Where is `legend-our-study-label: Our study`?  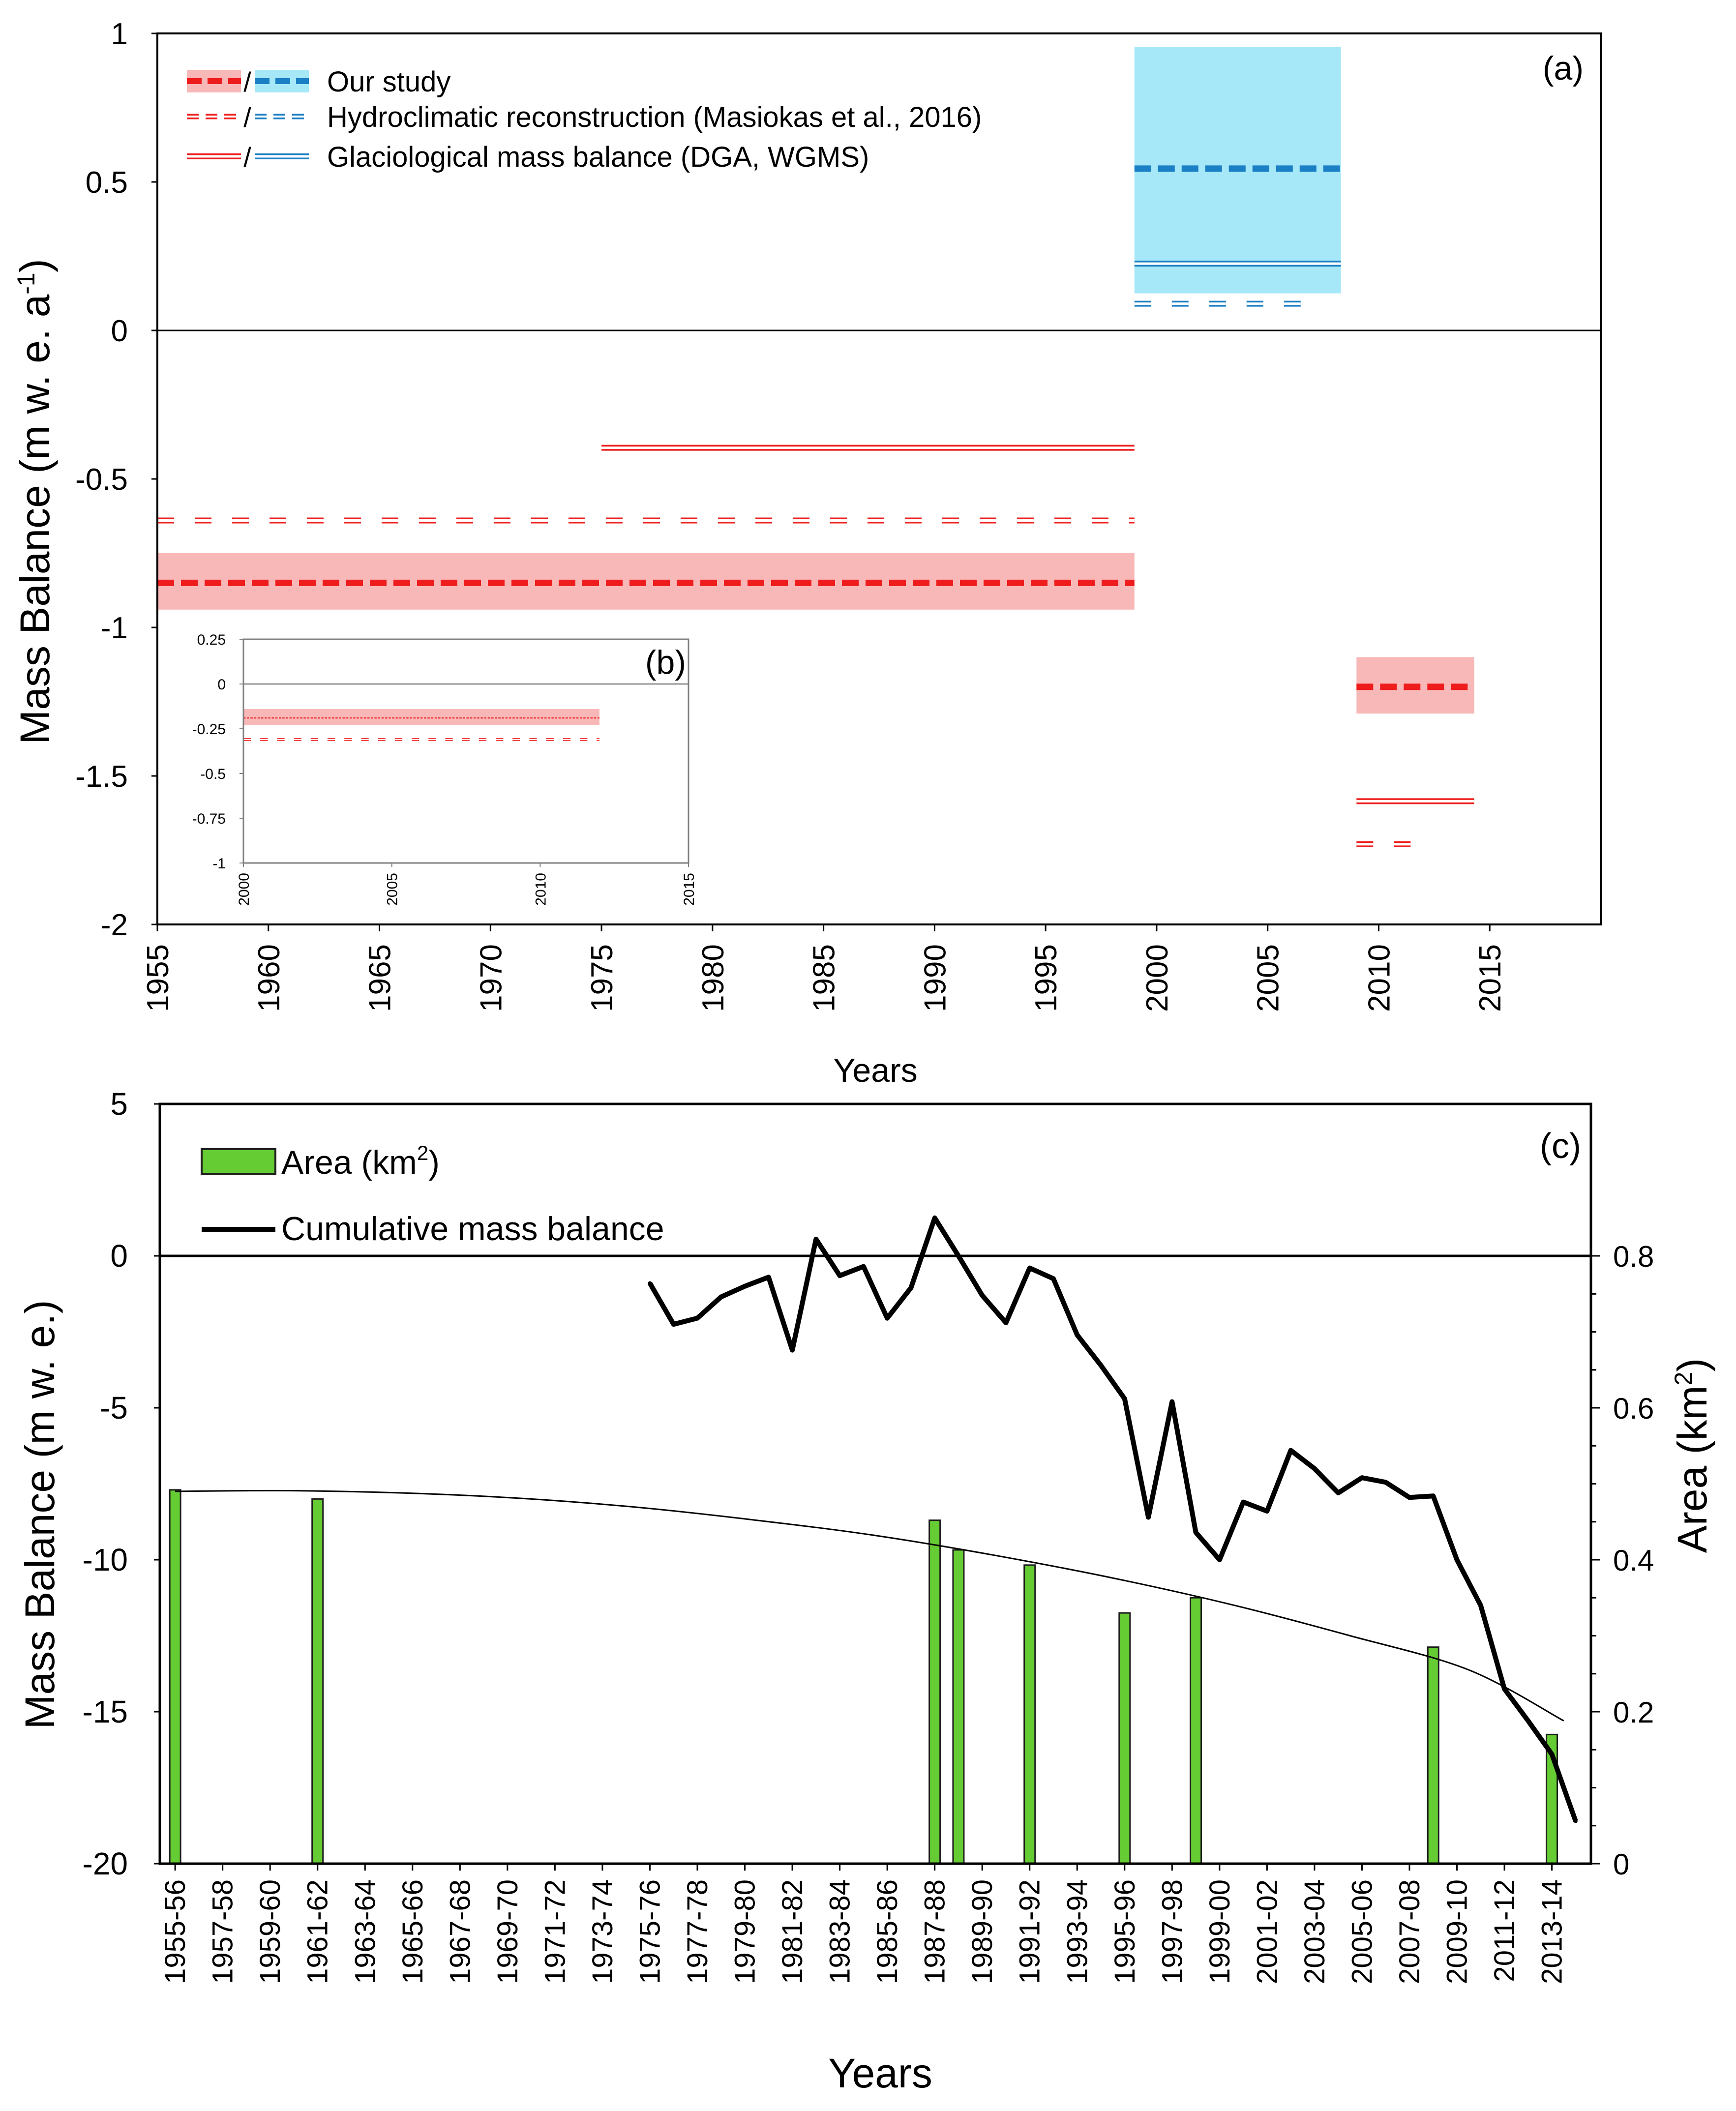 legend-our-study-label: Our study is located at coordinates (388, 82).